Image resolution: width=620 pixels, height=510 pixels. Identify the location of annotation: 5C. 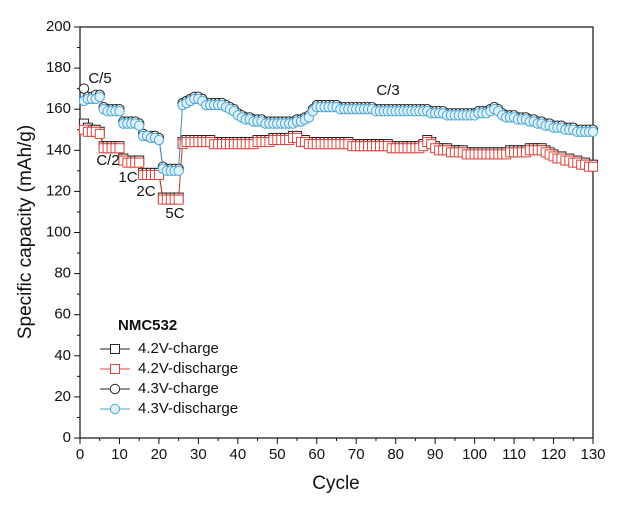
(174, 213).